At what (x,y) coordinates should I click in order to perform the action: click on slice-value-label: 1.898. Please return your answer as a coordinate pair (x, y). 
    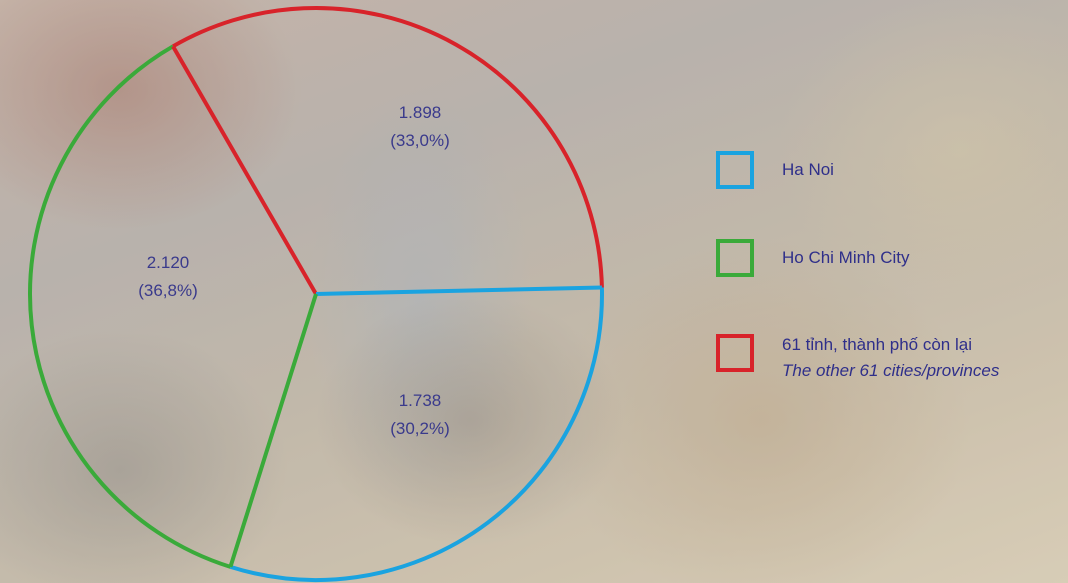
    Looking at the image, I should click on (420, 112).